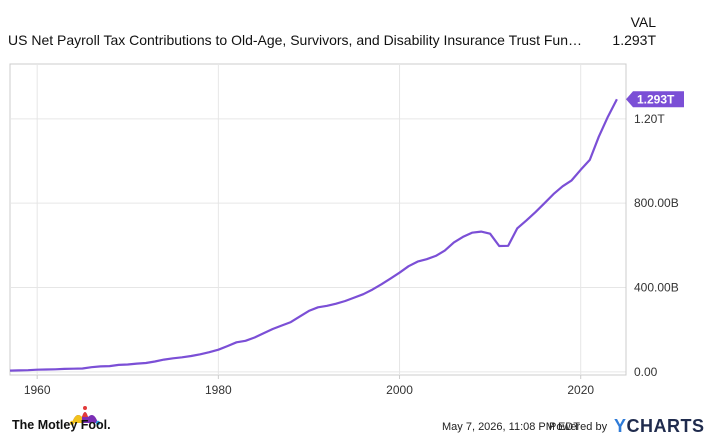 The width and height of the screenshot is (720, 441). Describe the element at coordinates (61, 425) in the screenshot. I see `motley-fool-logo: The Motley Fool.` at that location.